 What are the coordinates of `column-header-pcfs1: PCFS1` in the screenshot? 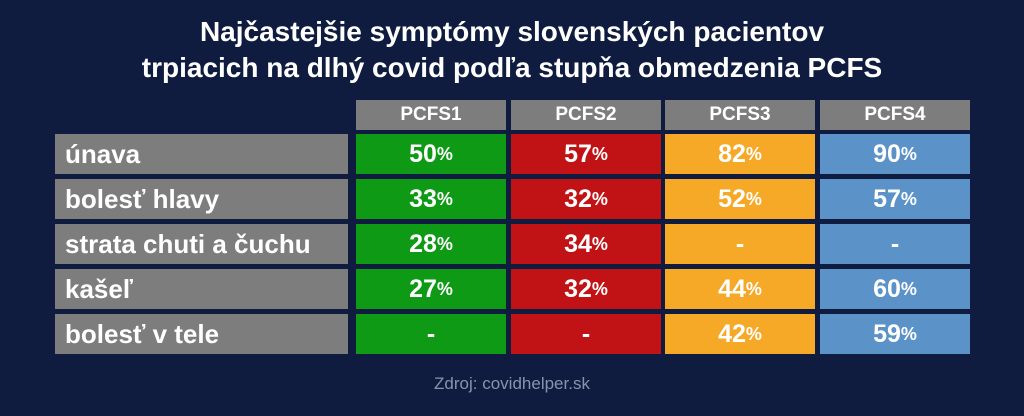 It's located at (431, 115).